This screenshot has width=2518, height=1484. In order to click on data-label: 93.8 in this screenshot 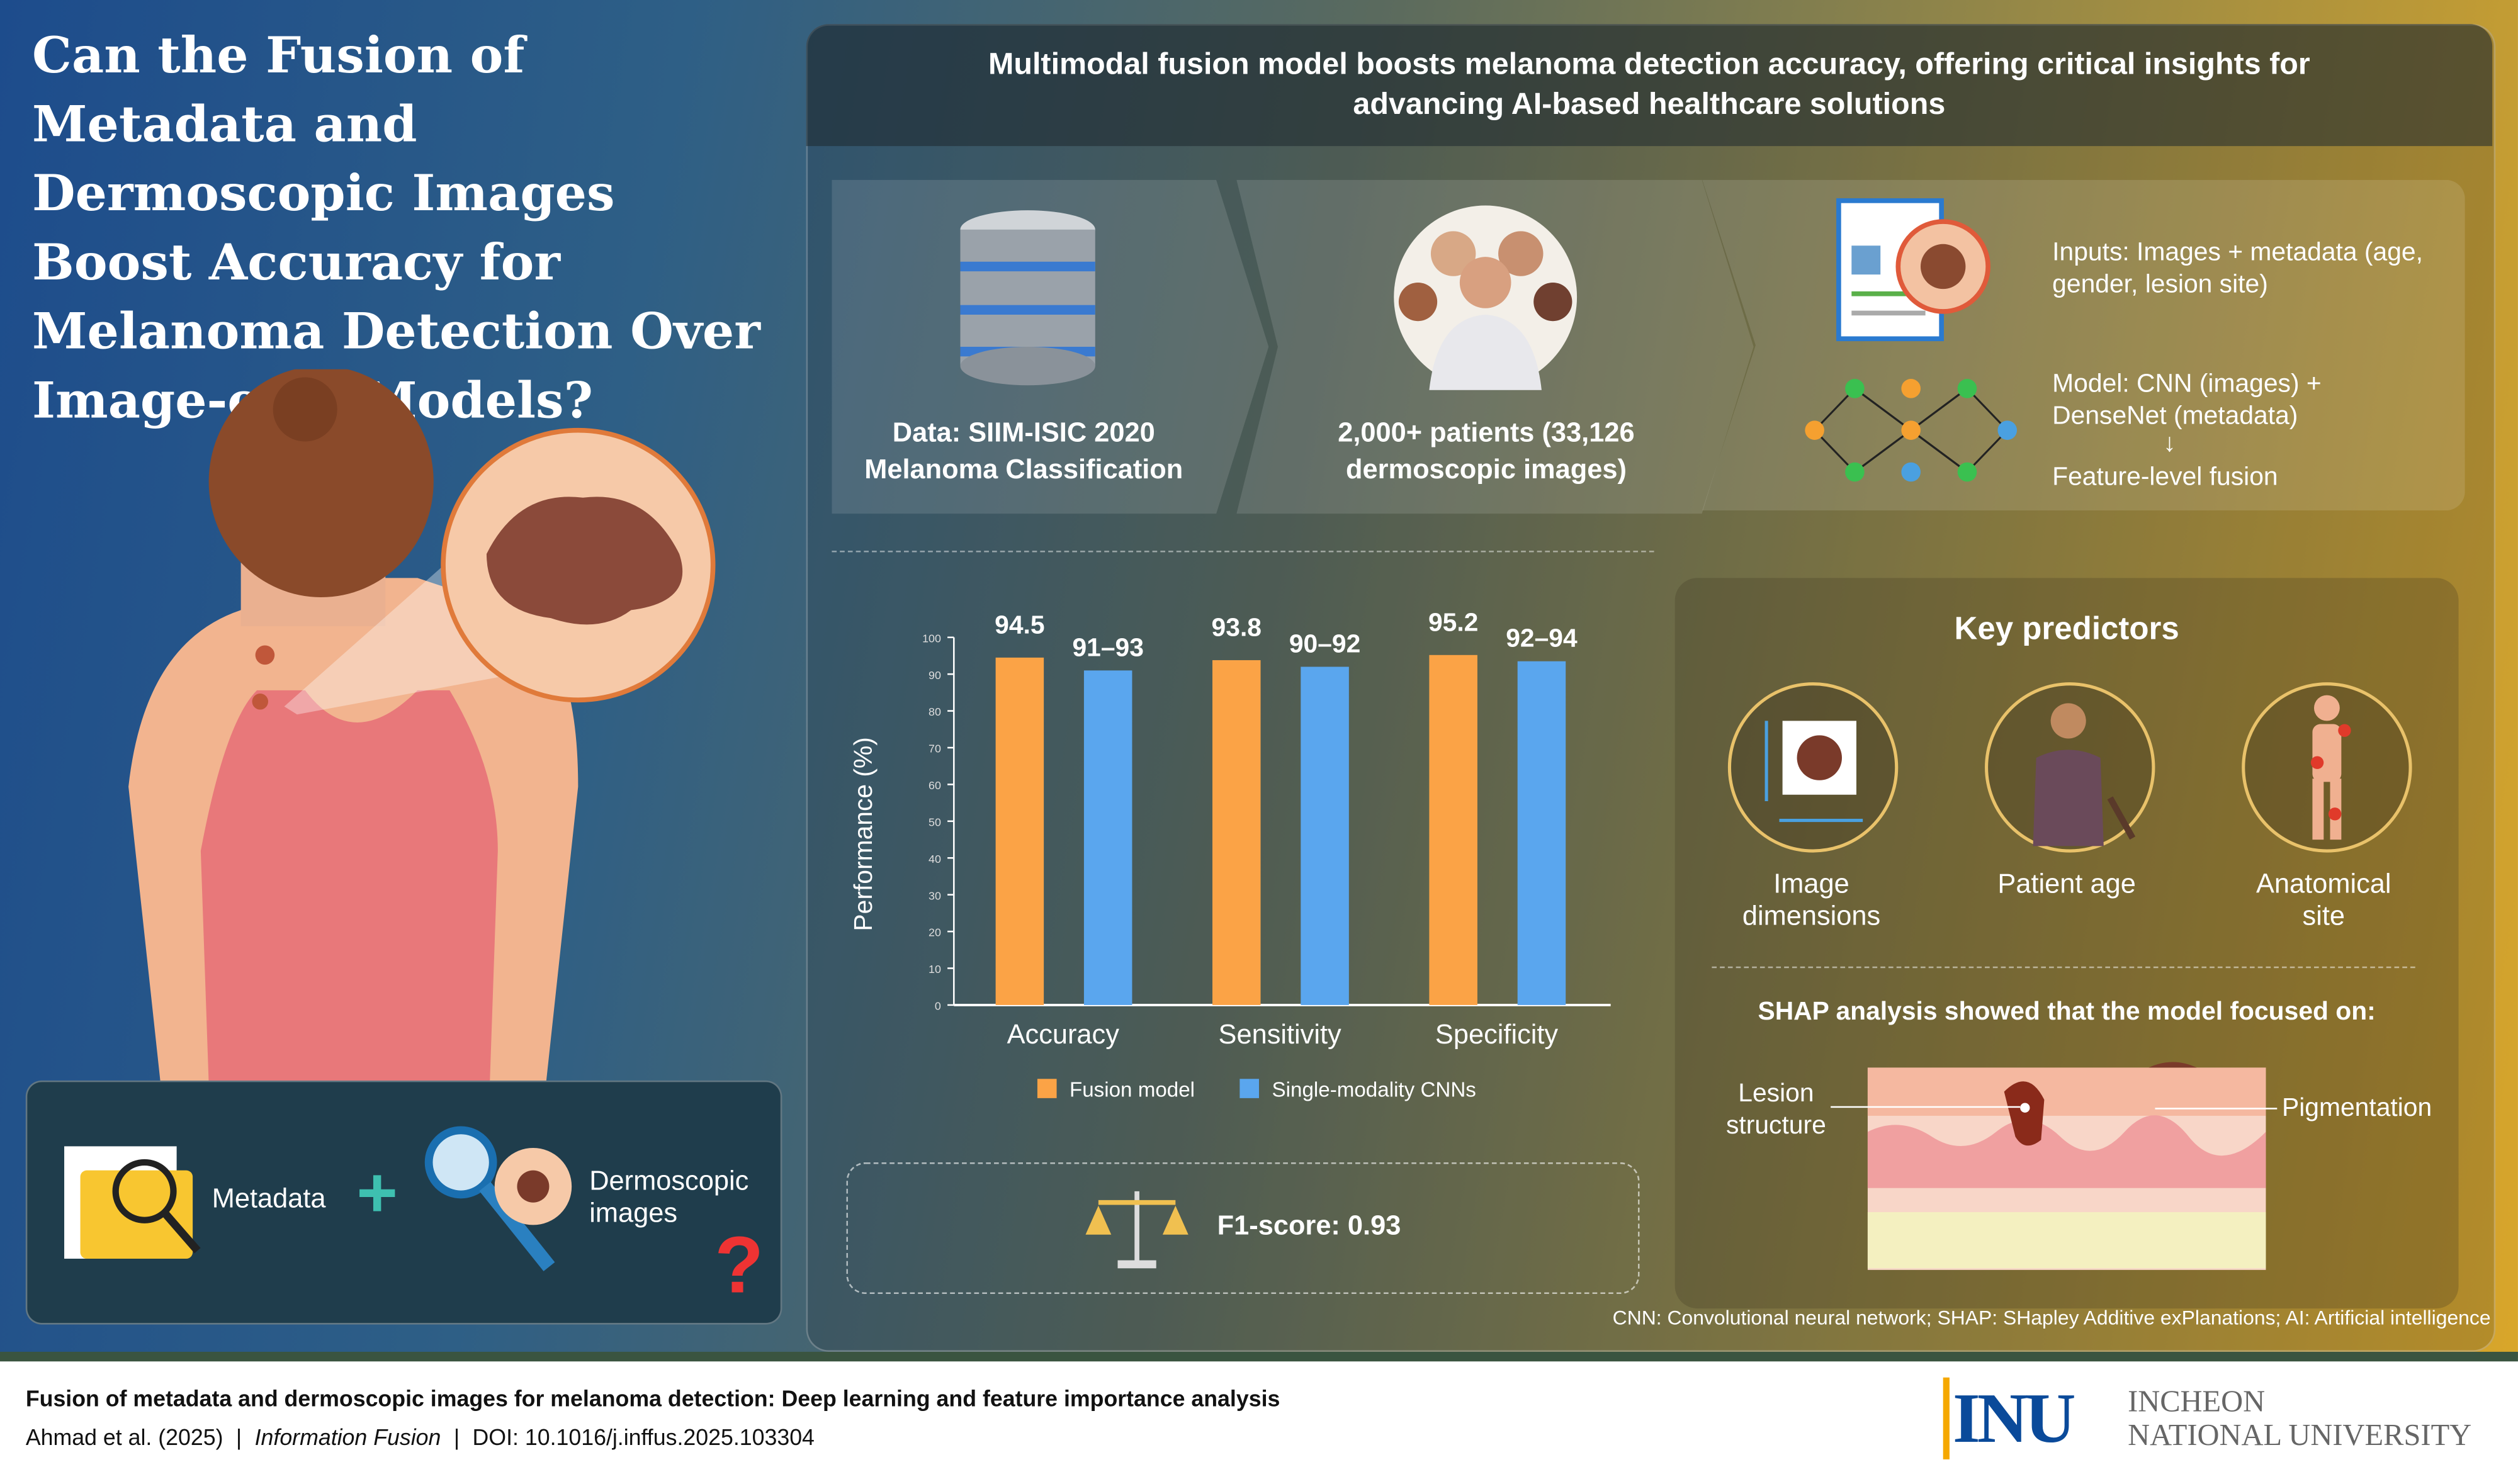, I will do `click(1237, 627)`.